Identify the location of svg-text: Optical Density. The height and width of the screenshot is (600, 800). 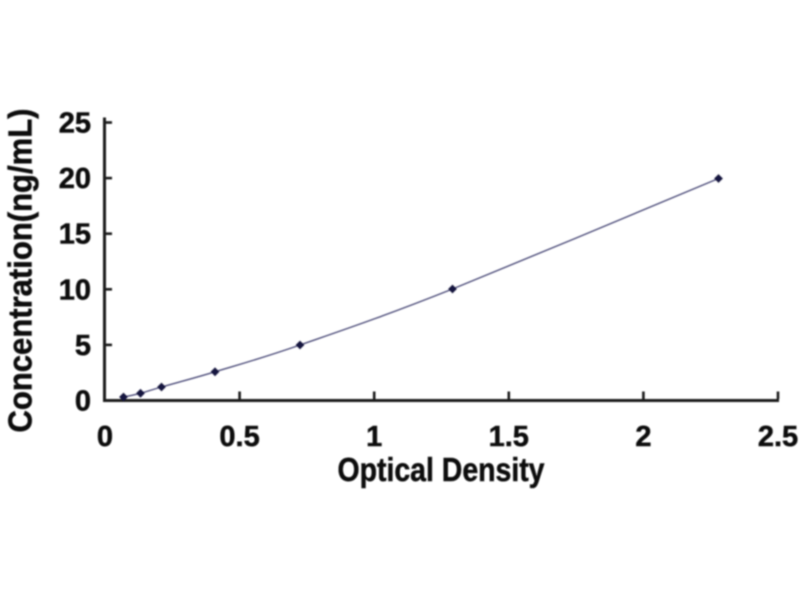
(442, 469).